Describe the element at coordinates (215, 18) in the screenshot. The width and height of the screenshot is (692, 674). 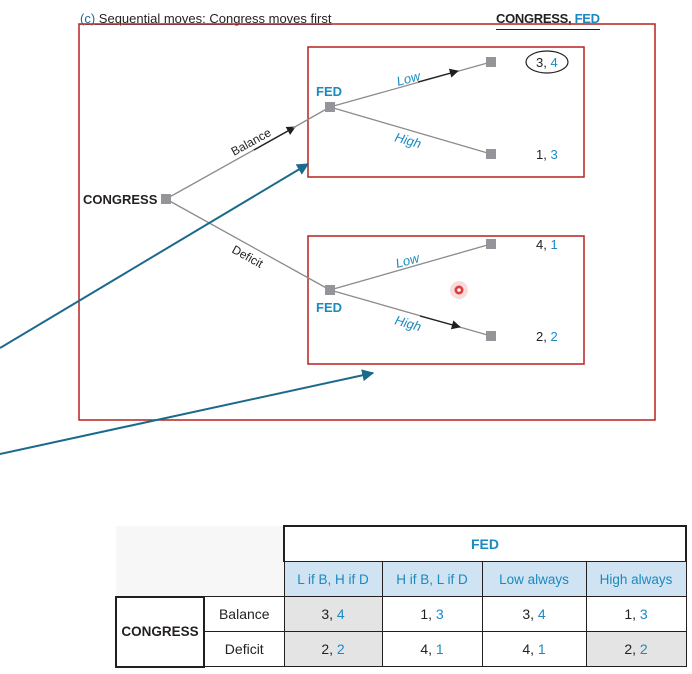
I see `caption-text: Sequential moves: Congress moves first` at that location.